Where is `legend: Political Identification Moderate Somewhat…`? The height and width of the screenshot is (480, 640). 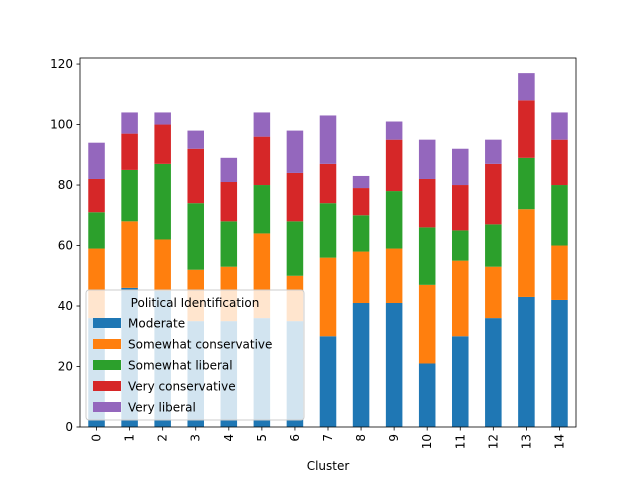 legend: Political Identification Moderate Somewhat… is located at coordinates (195, 355).